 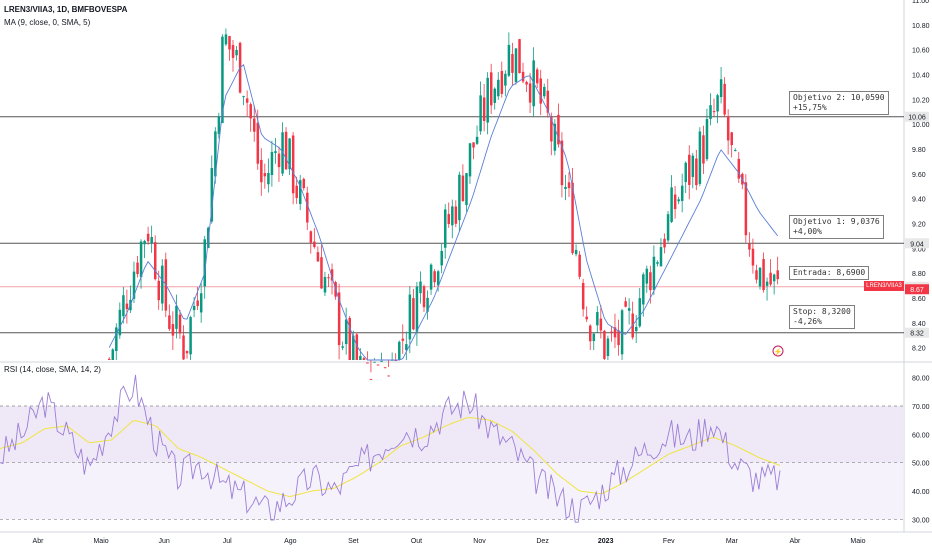 I want to click on price-tick-label: 8.80, so click(x=919, y=274).